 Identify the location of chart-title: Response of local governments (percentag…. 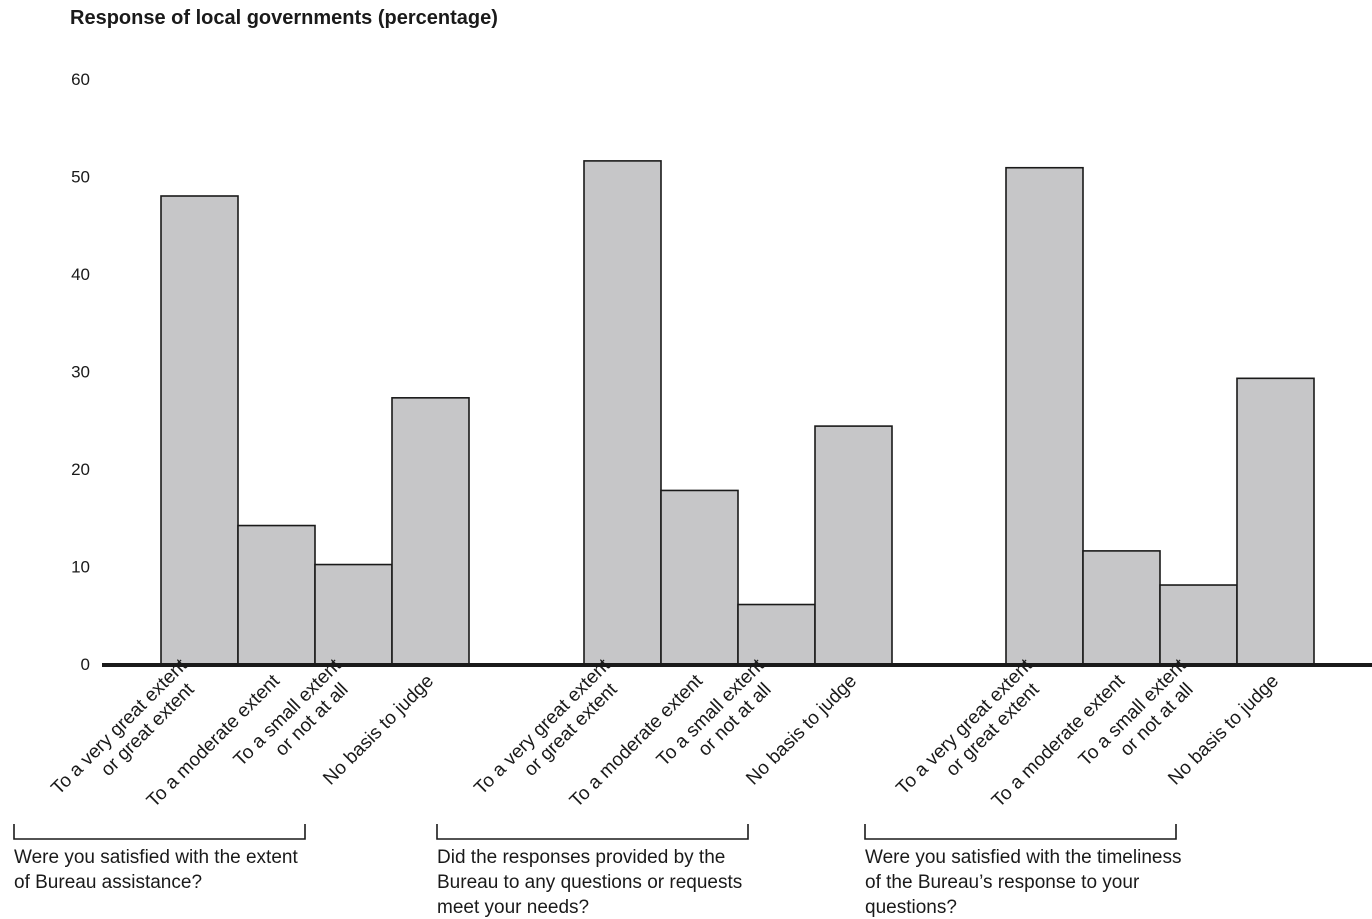
(284, 18).